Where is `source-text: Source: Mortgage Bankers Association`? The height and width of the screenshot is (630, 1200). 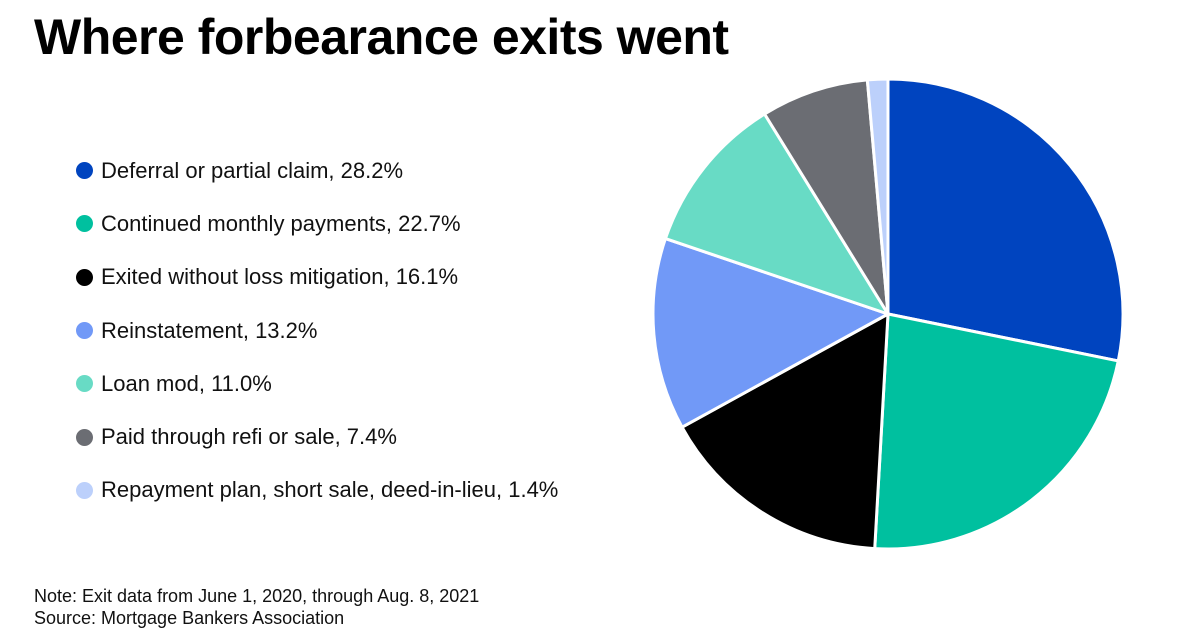
source-text: Source: Mortgage Bankers Association is located at coordinates (189, 618).